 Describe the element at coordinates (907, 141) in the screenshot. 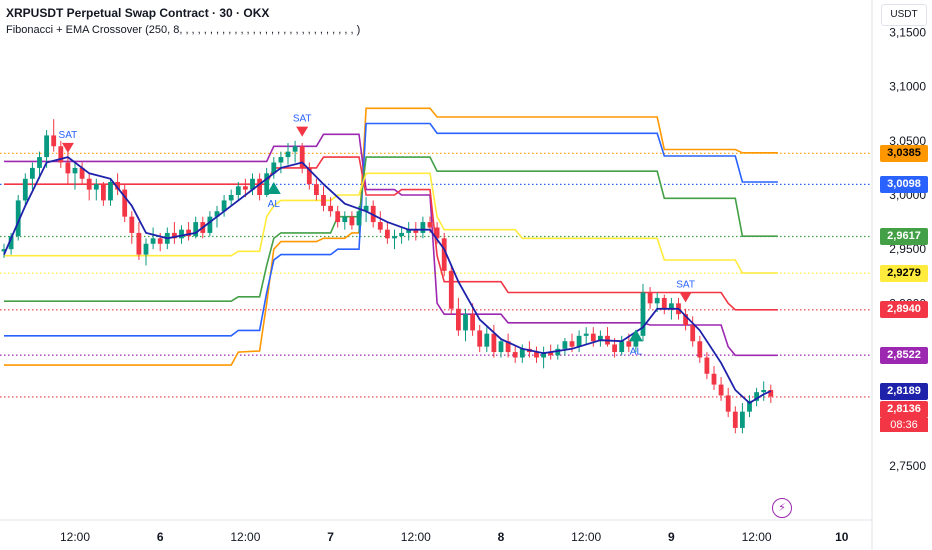

I see `y-tick-label: 3,0500` at that location.